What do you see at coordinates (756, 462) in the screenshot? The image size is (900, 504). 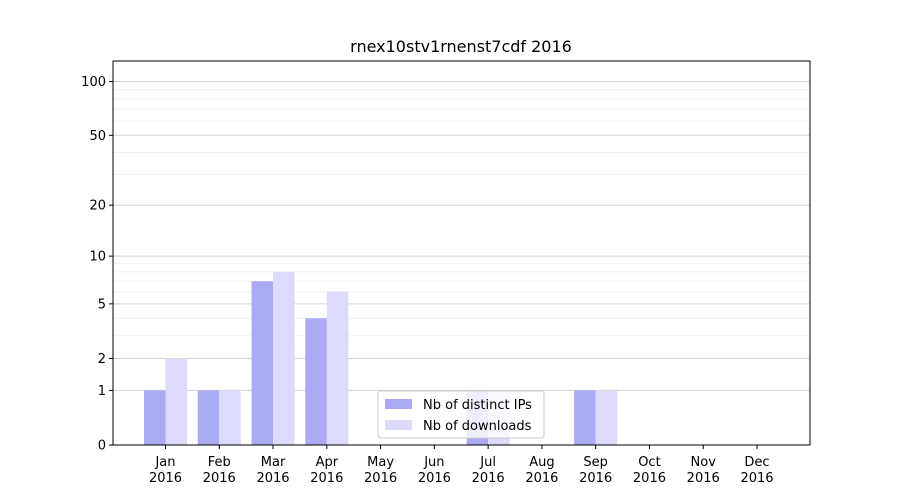 I see `x-tick-label-month: Dec` at bounding box center [756, 462].